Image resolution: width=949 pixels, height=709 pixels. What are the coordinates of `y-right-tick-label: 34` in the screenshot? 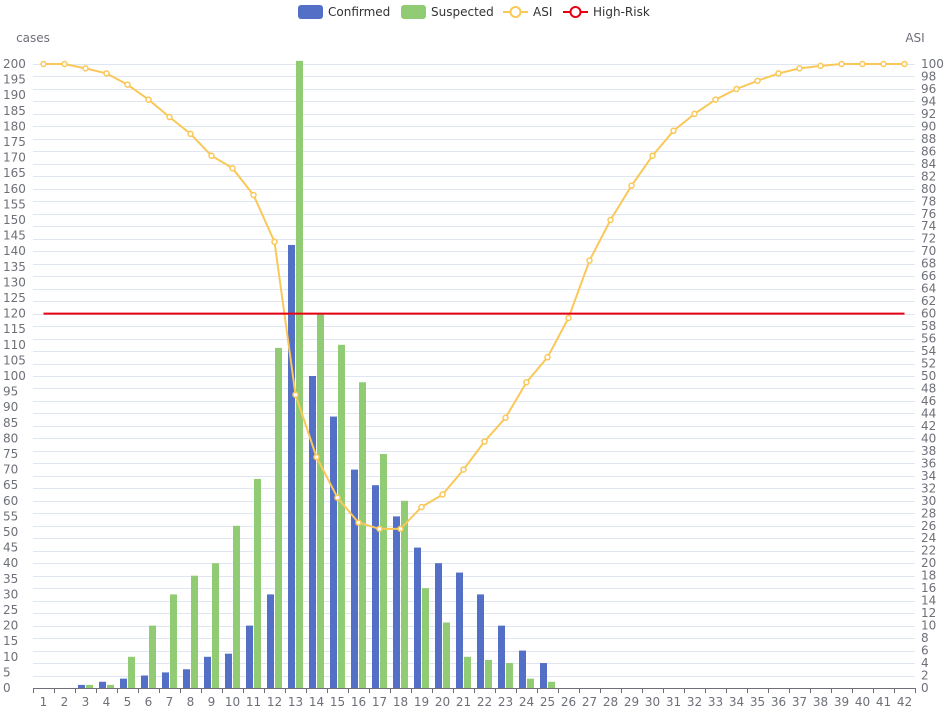 It's located at (928, 476).